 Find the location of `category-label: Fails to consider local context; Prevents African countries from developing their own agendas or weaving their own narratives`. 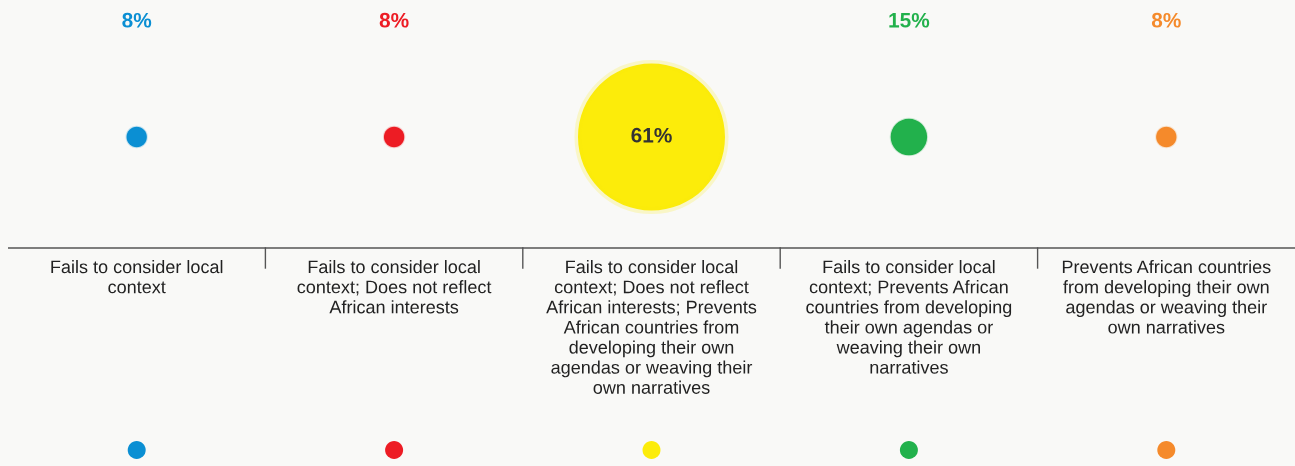

category-label: Fails to consider local context; Prevents African countries from developing their own agendas or weaving their own narratives is located at coordinates (909, 317).